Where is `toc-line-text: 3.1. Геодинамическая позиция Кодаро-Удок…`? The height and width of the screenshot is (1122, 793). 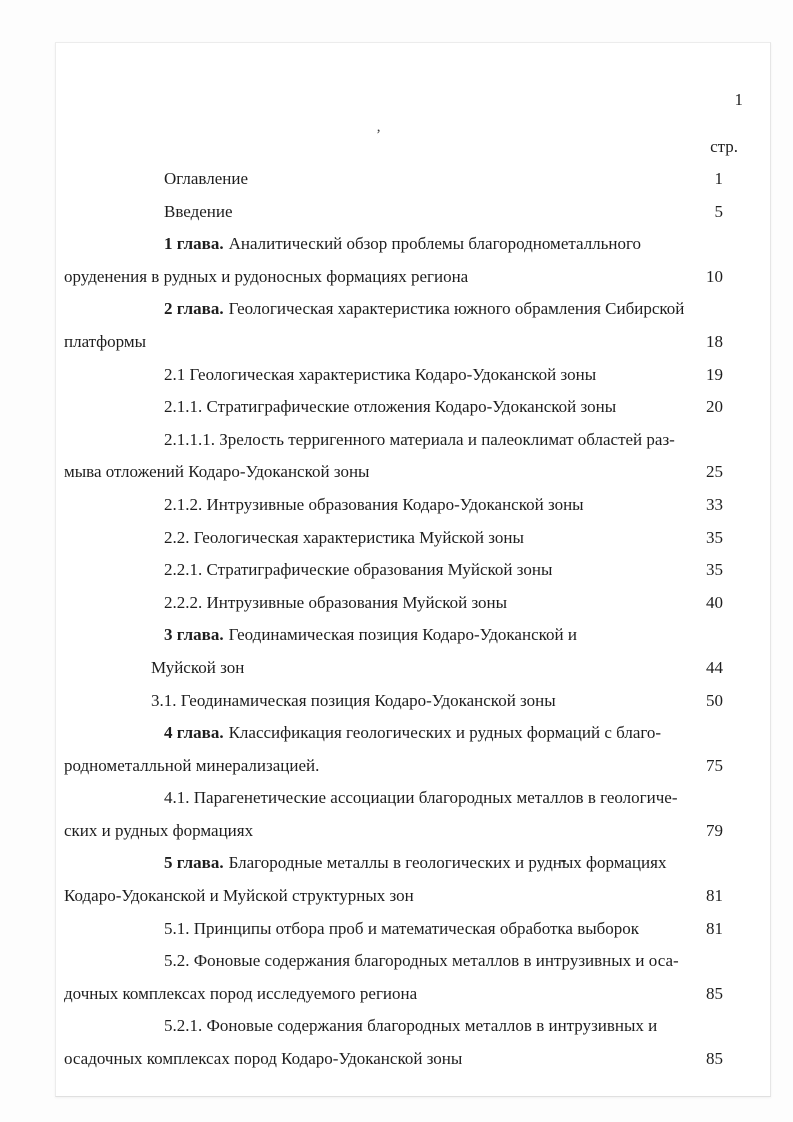
toc-line-text: 3.1. Геодинамическая позиция Кодаро-Удок… is located at coordinates (353, 700).